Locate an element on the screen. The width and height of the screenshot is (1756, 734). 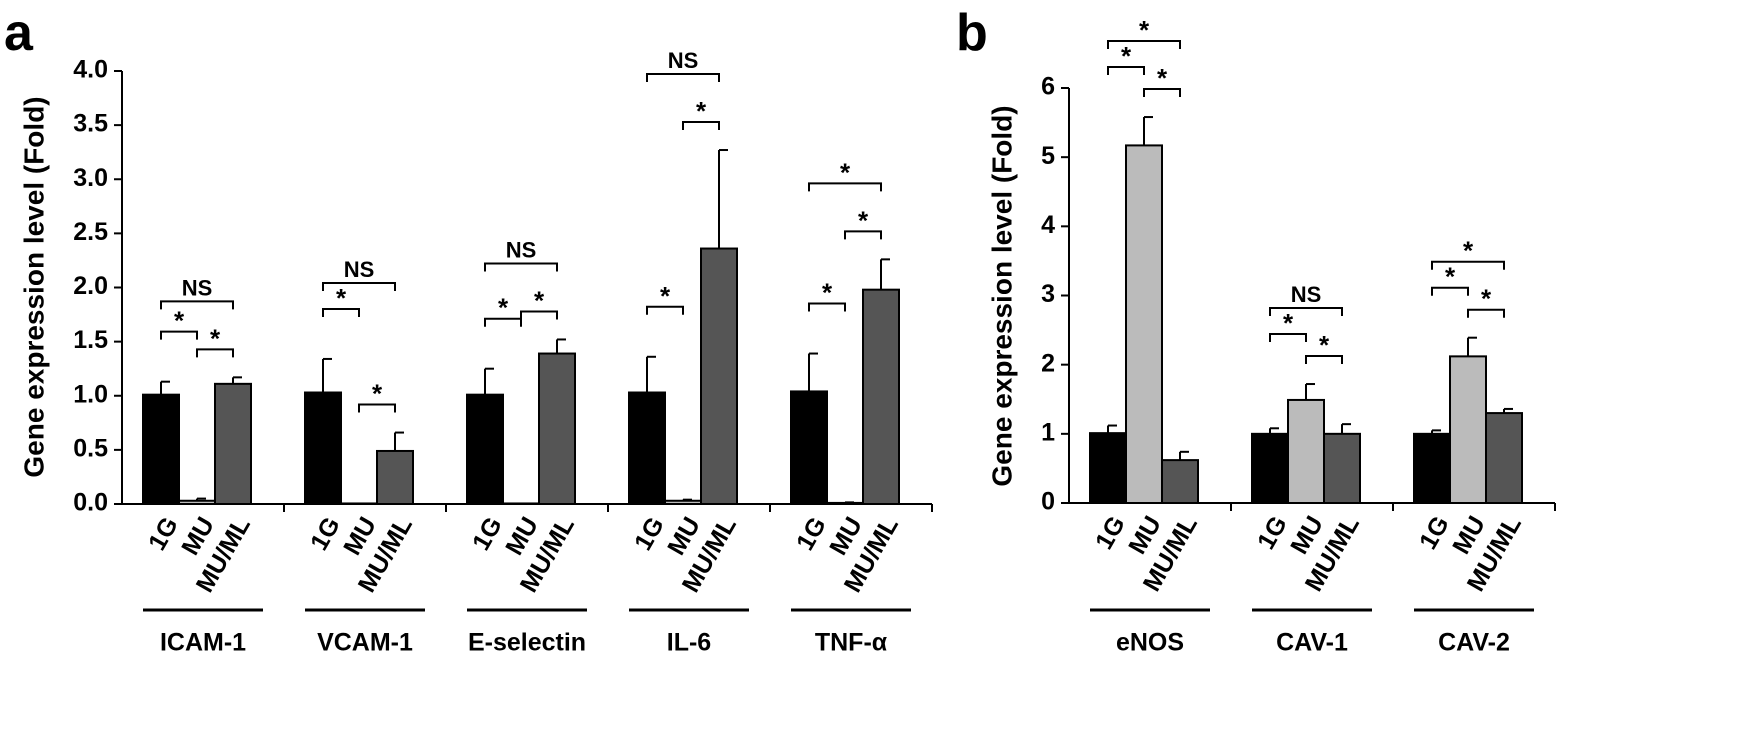
y-tick-label: 1.5 is located at coordinates (90, 340).